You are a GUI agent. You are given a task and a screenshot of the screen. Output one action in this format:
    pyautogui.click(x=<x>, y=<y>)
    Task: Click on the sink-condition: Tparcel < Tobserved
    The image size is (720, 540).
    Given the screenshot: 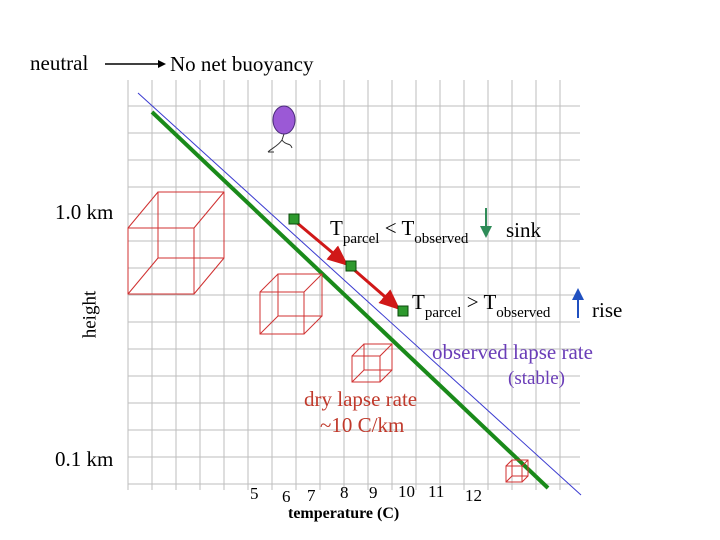 What is the action you would take?
    pyautogui.click(x=399, y=231)
    